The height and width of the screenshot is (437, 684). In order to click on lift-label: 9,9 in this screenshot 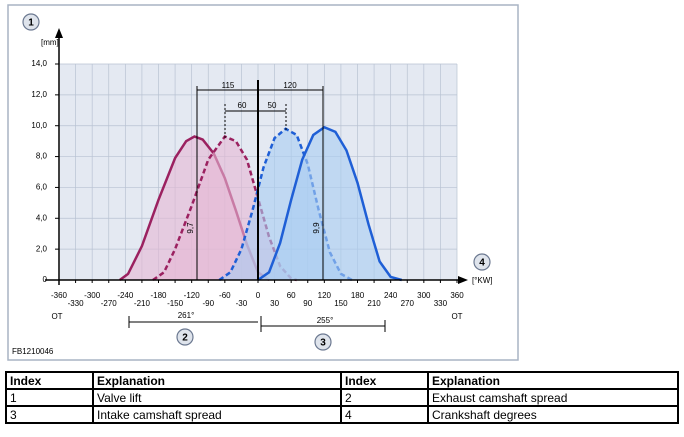, I will do `click(316, 228)`.